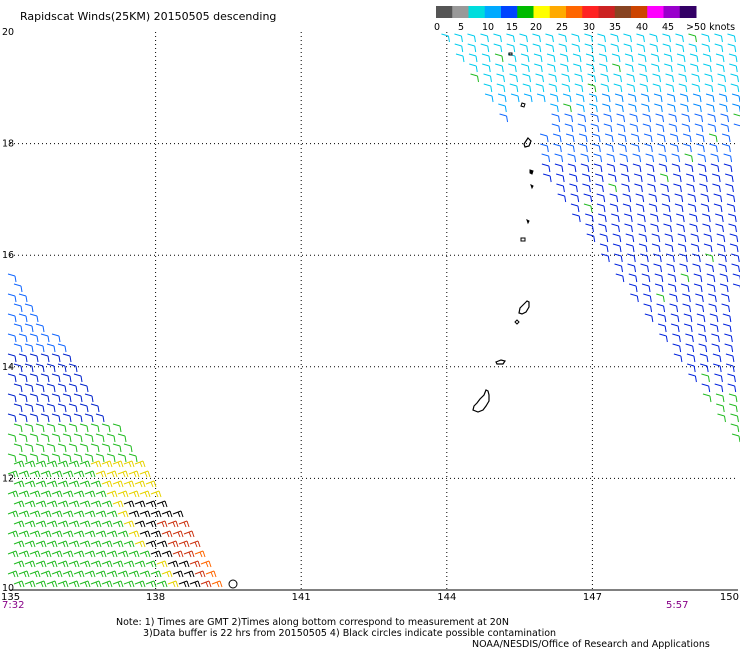  I want to click on legend-label: 45, so click(668, 27).